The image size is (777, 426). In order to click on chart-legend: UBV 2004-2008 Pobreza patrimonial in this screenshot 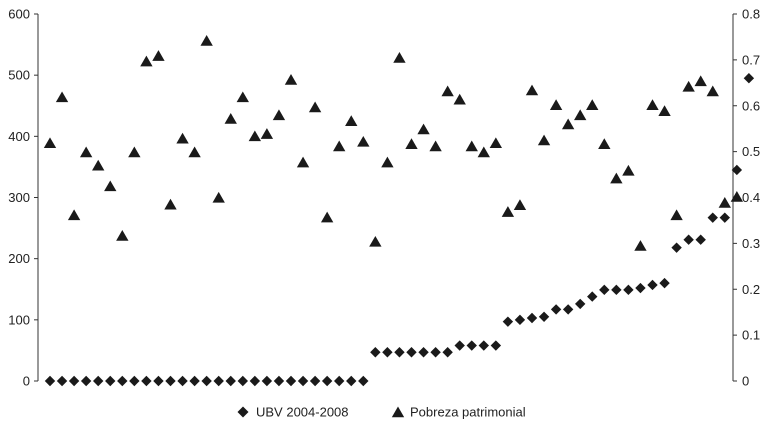, I will do `click(381, 412)`.